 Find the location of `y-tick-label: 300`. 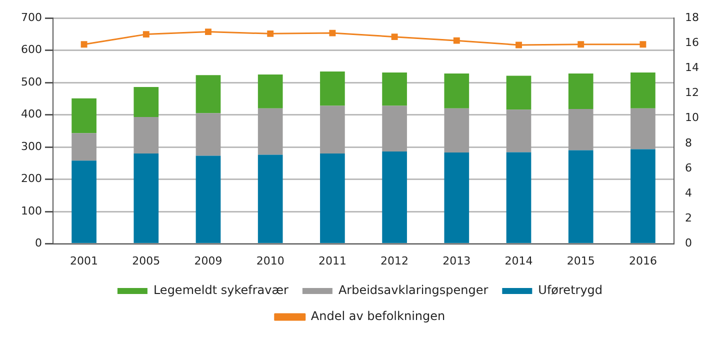

y-tick-label: 300 is located at coordinates (31, 146).